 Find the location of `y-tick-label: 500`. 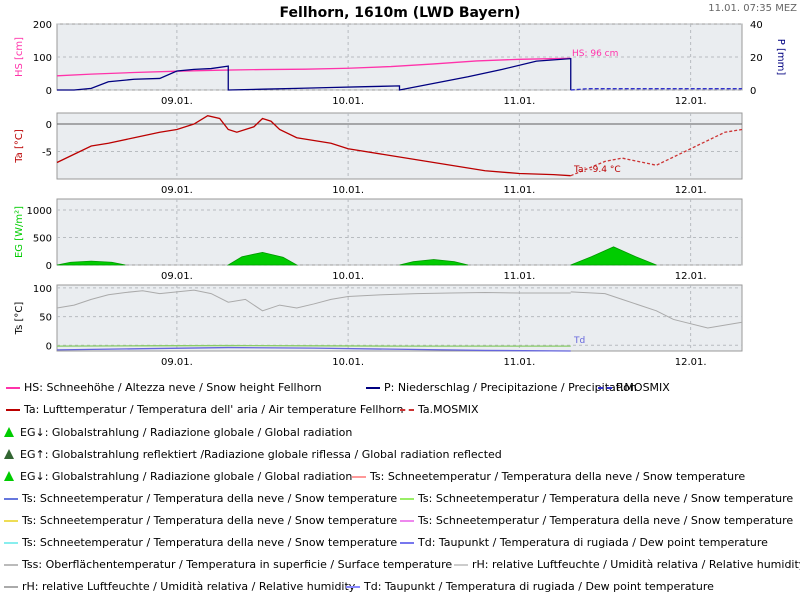

y-tick-label: 500 is located at coordinates (42, 239).